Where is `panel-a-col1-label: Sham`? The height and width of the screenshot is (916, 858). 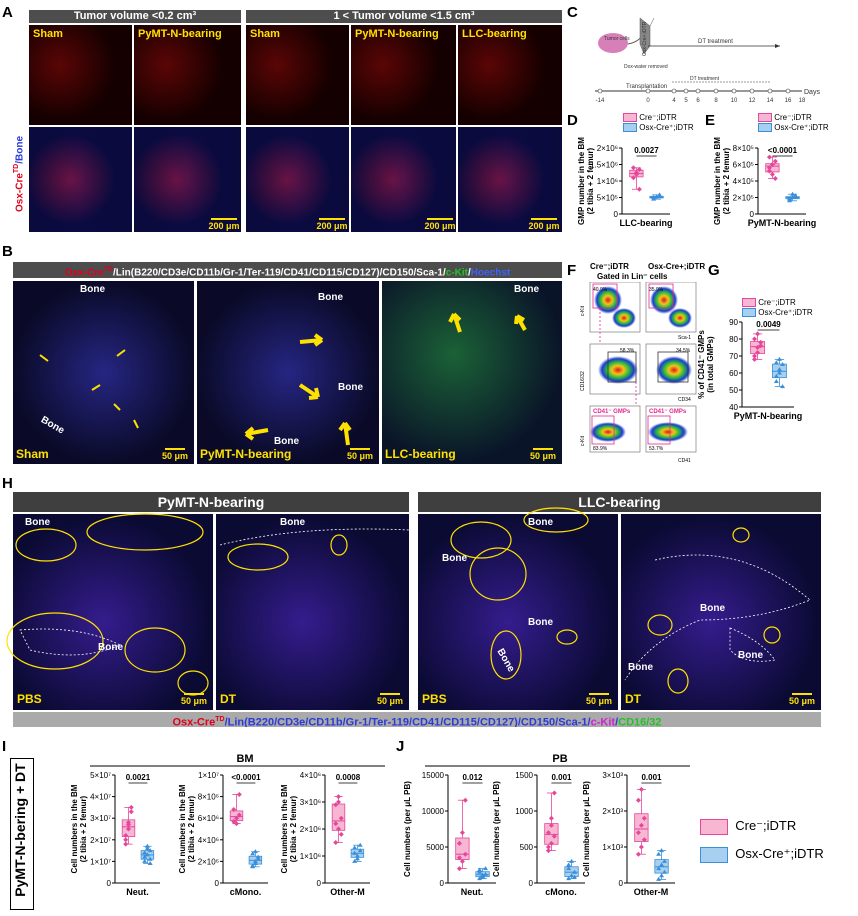
panel-a-col1-label: Sham is located at coordinates (48, 34).